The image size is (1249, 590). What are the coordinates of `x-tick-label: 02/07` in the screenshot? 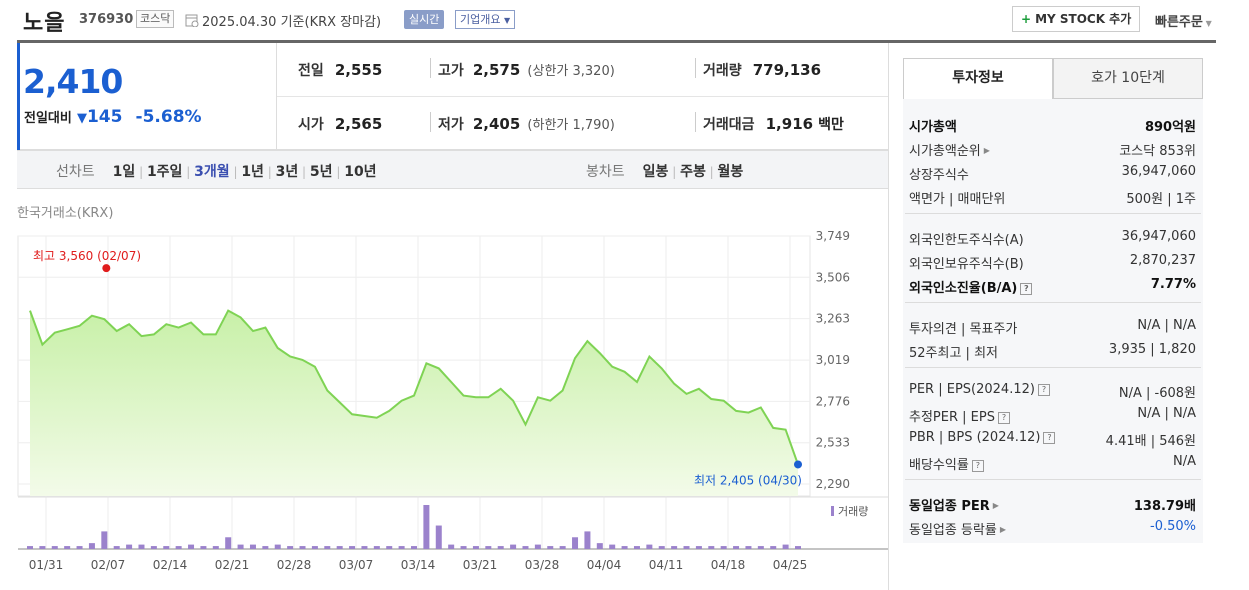 It's located at (108, 565).